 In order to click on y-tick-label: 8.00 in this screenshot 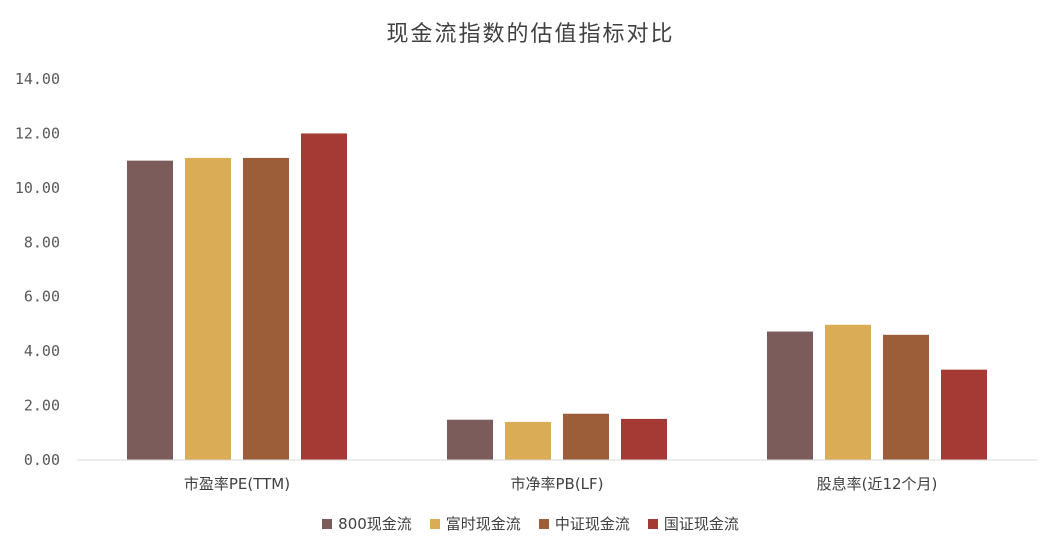, I will do `click(42, 242)`.